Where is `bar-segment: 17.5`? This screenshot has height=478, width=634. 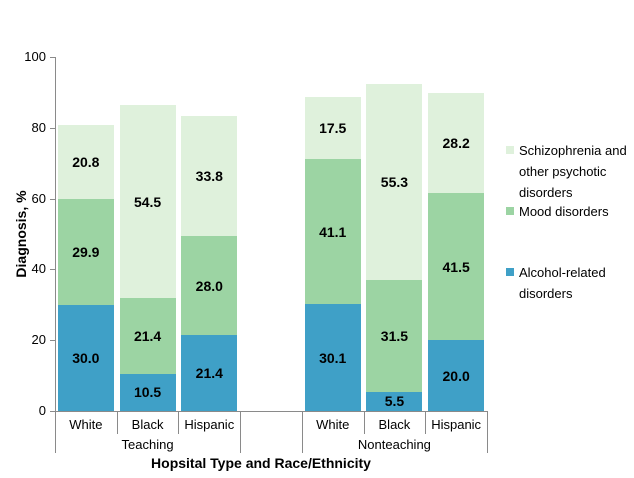 bar-segment: 17.5 is located at coordinates (332, 128).